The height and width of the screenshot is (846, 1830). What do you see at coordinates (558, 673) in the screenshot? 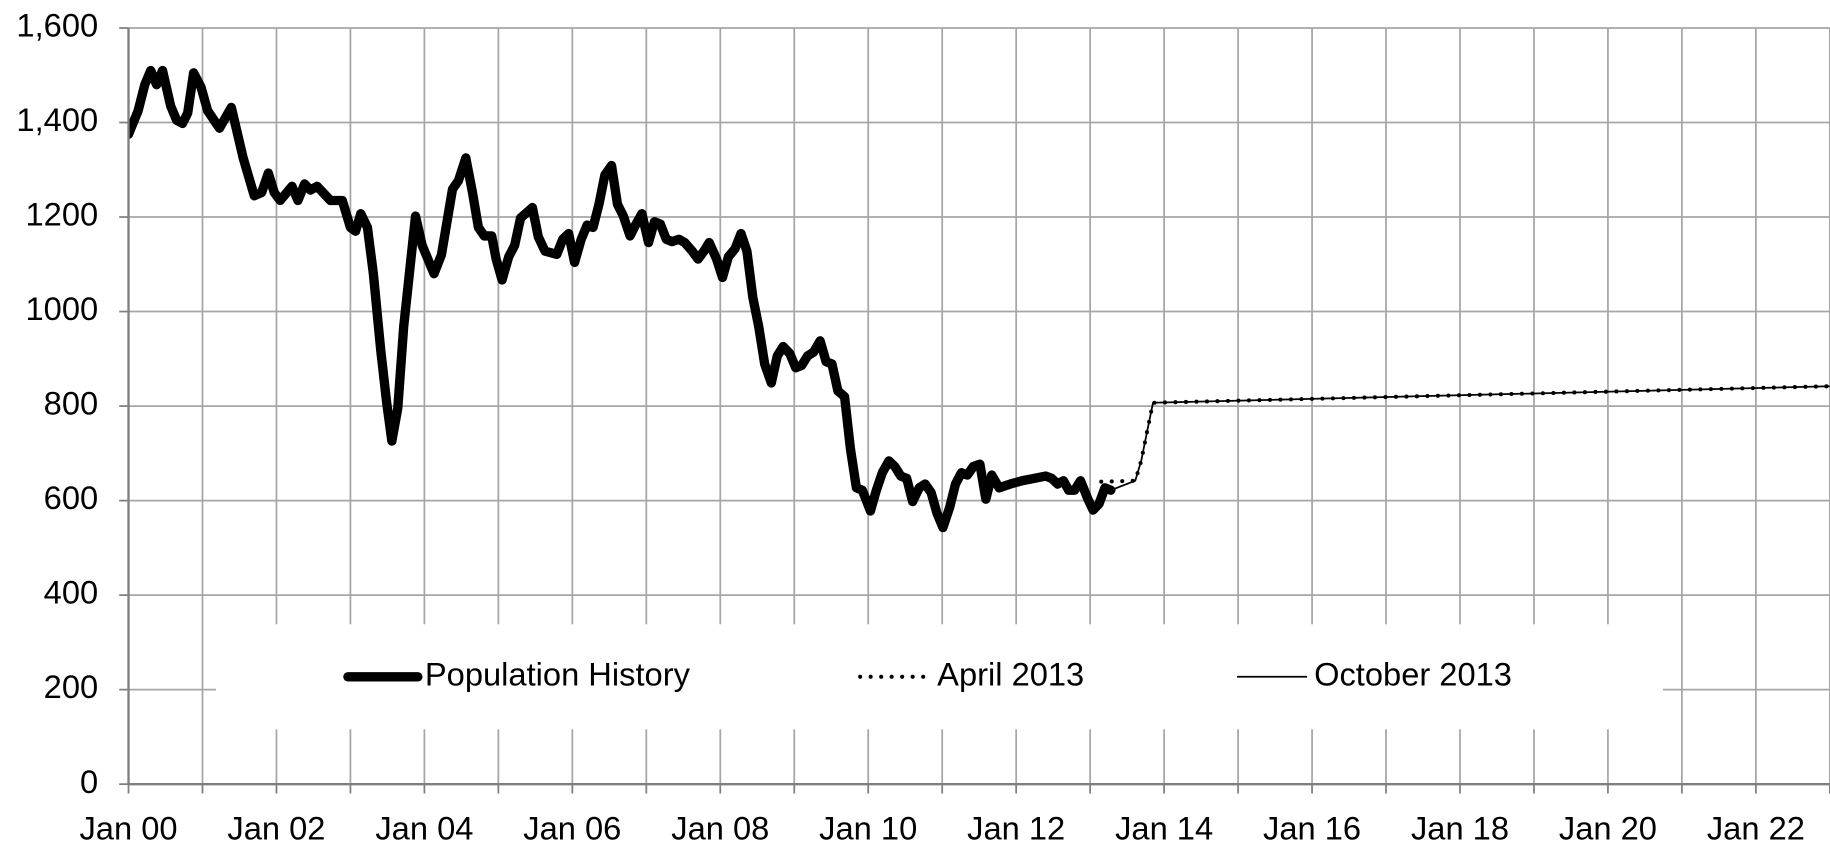
I see `legend-label: Population History` at bounding box center [558, 673].